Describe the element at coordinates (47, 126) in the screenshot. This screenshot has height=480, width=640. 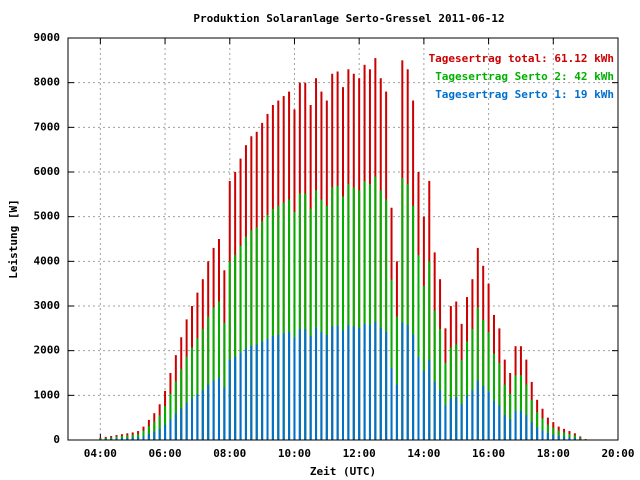
I see `y-tick-label: 7000` at that location.